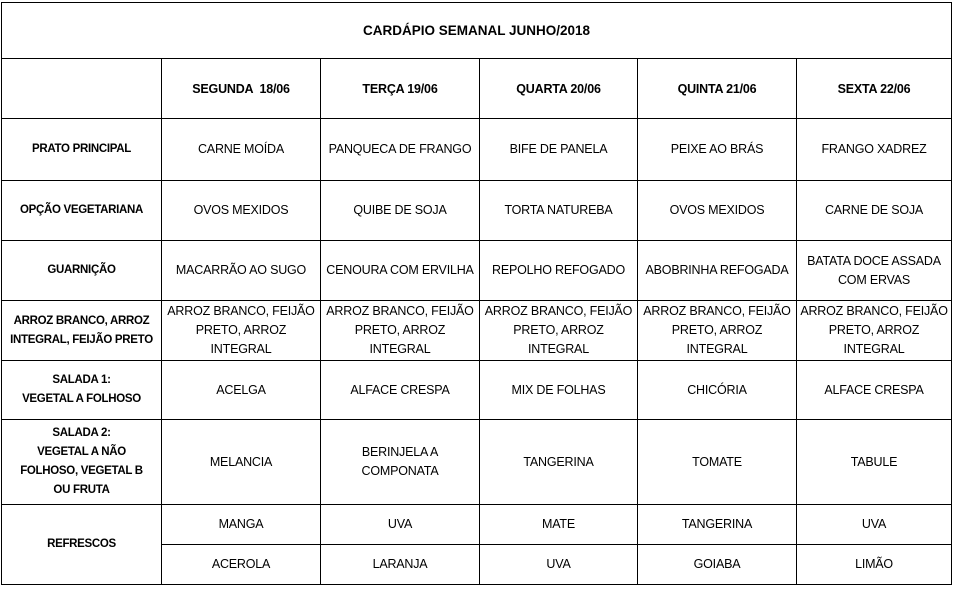  What do you see at coordinates (241, 564) in the screenshot?
I see `menu-cell: ACEROLA` at bounding box center [241, 564].